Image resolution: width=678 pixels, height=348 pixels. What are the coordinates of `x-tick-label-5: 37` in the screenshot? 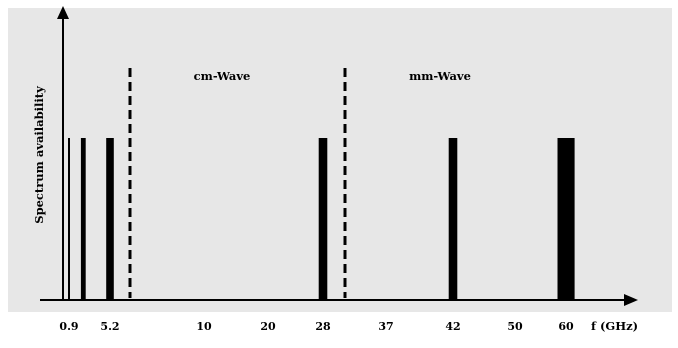 It's located at (385, 326).